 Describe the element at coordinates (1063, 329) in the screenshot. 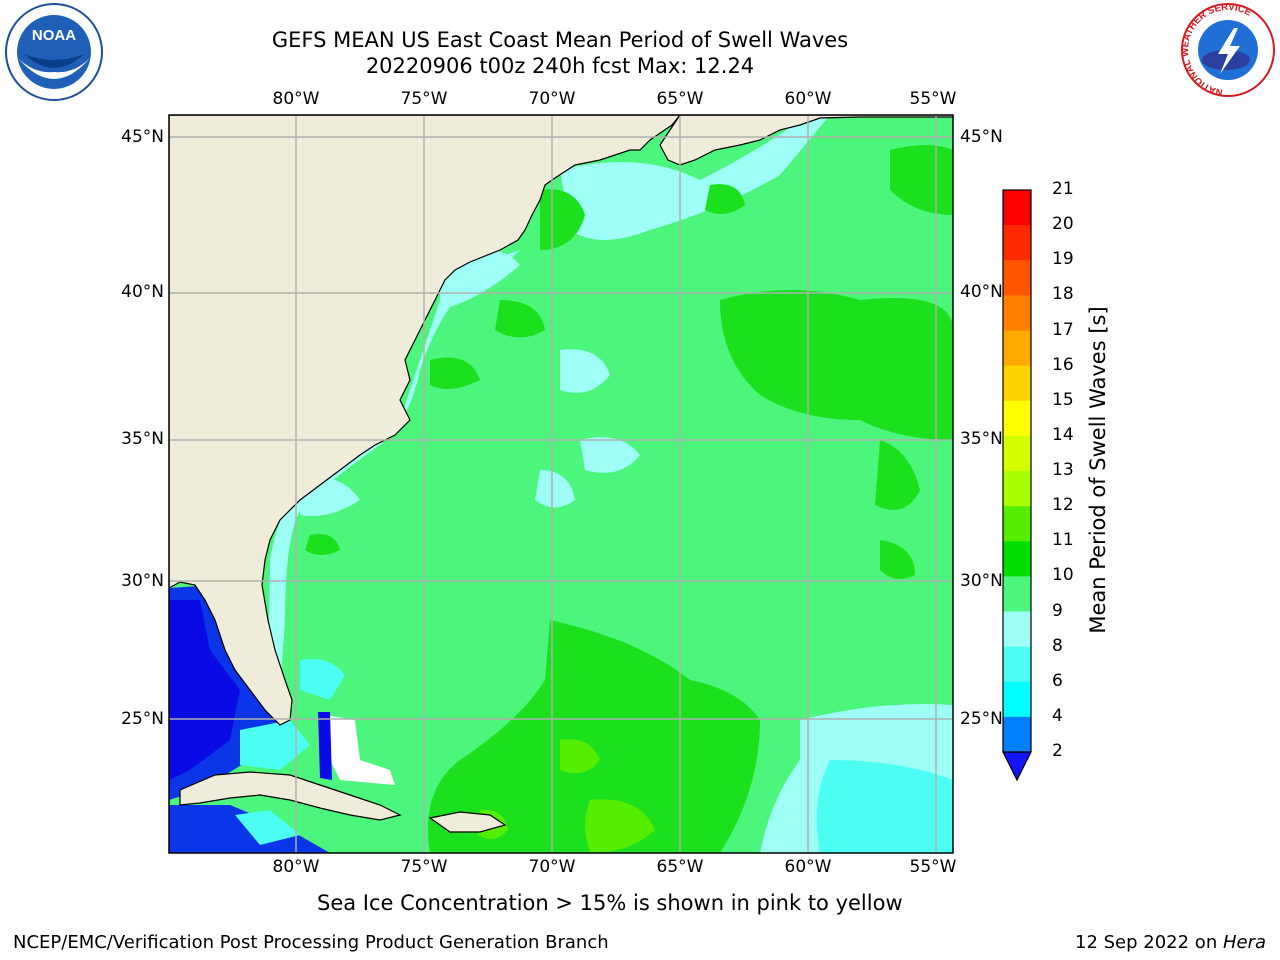

I see `colorbar-tick-label: 17` at that location.